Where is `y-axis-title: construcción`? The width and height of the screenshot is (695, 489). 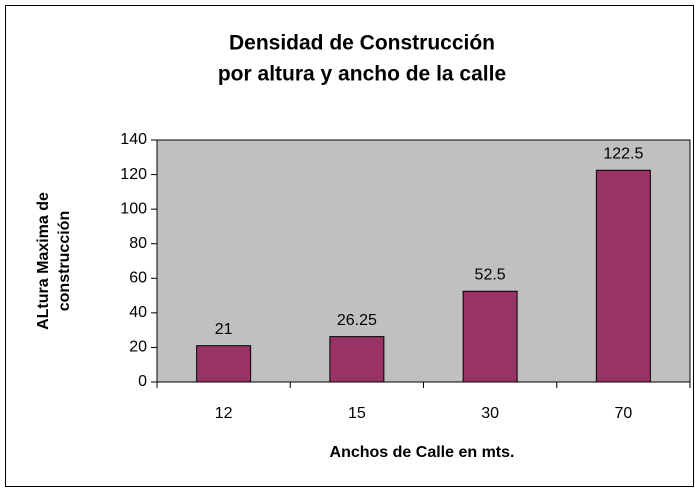 y-axis-title: construcción is located at coordinates (64, 261).